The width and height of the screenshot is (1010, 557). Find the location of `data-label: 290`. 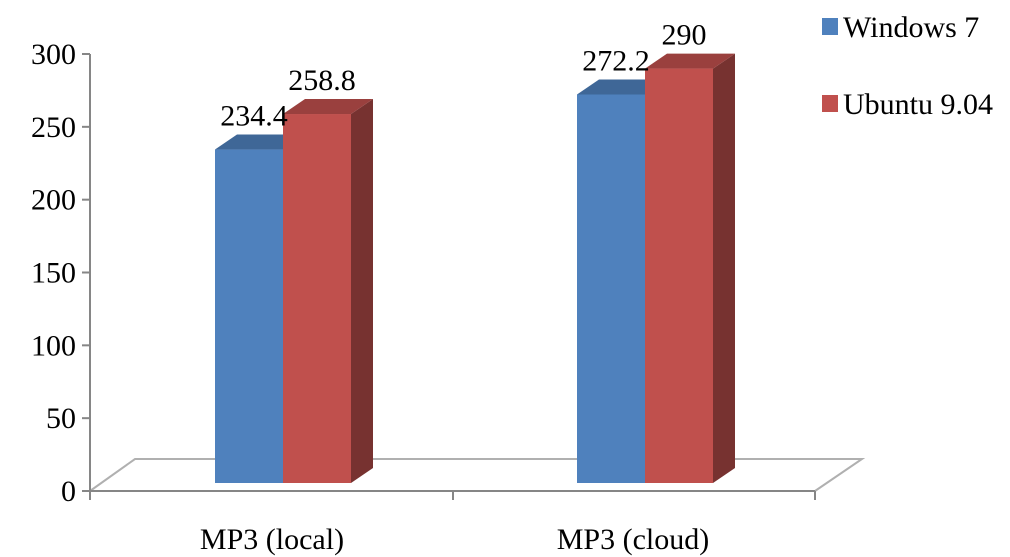

data-label: 290 is located at coordinates (684, 35).